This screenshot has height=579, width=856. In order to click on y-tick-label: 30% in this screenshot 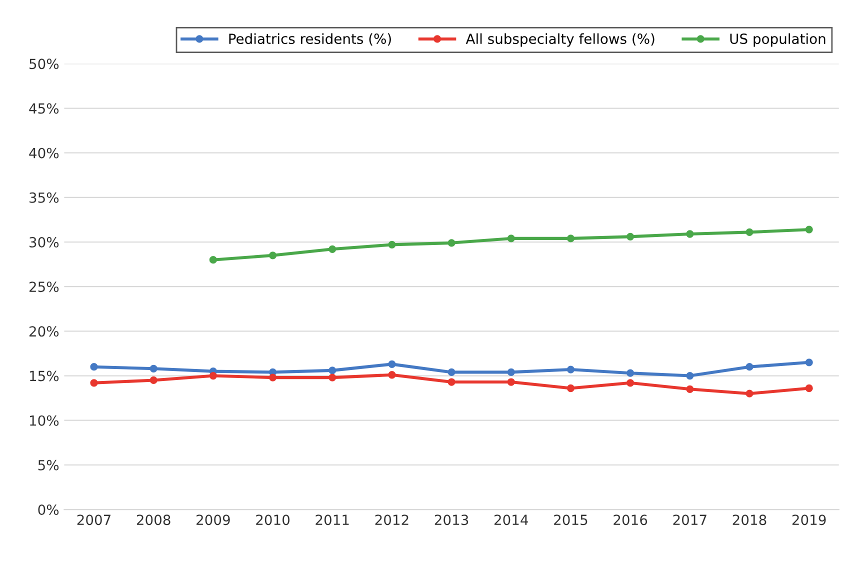, I will do `click(44, 242)`.